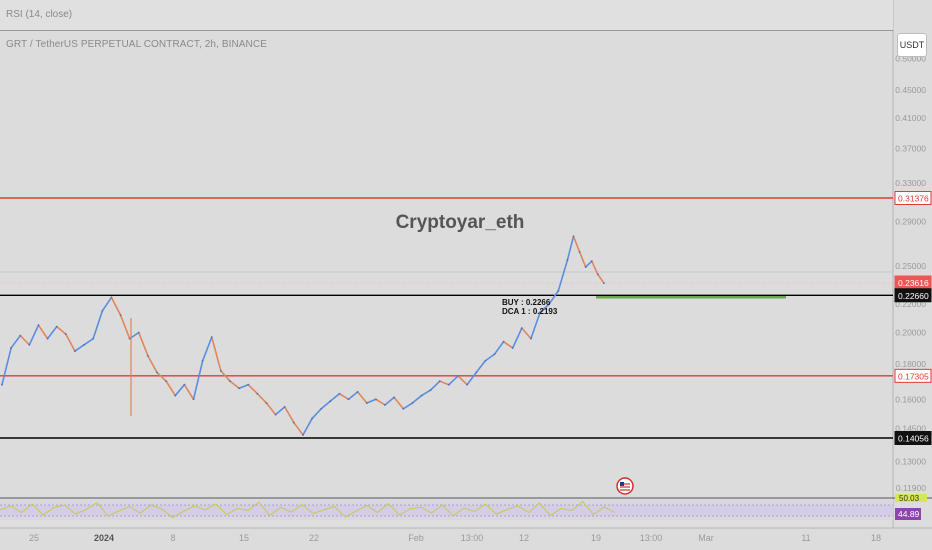 Image resolution: width=932 pixels, height=550 pixels. What do you see at coordinates (912, 45) in the screenshot?
I see `currency-button: USDT` at bounding box center [912, 45].